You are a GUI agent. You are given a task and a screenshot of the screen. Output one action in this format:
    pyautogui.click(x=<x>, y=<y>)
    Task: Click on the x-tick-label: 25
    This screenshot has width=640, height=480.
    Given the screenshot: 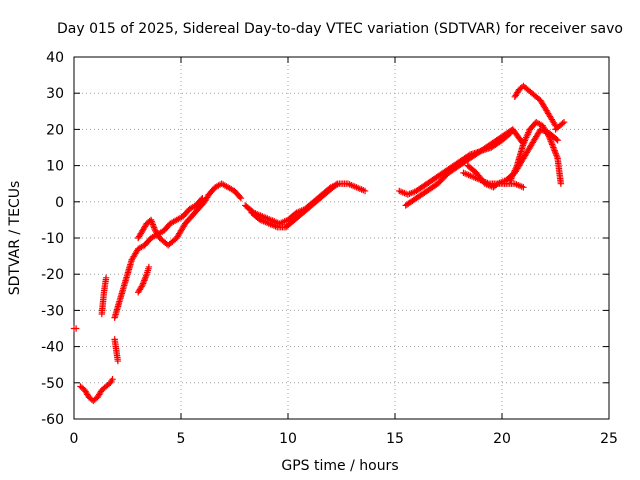 What is the action you would take?
    pyautogui.click(x=609, y=439)
    